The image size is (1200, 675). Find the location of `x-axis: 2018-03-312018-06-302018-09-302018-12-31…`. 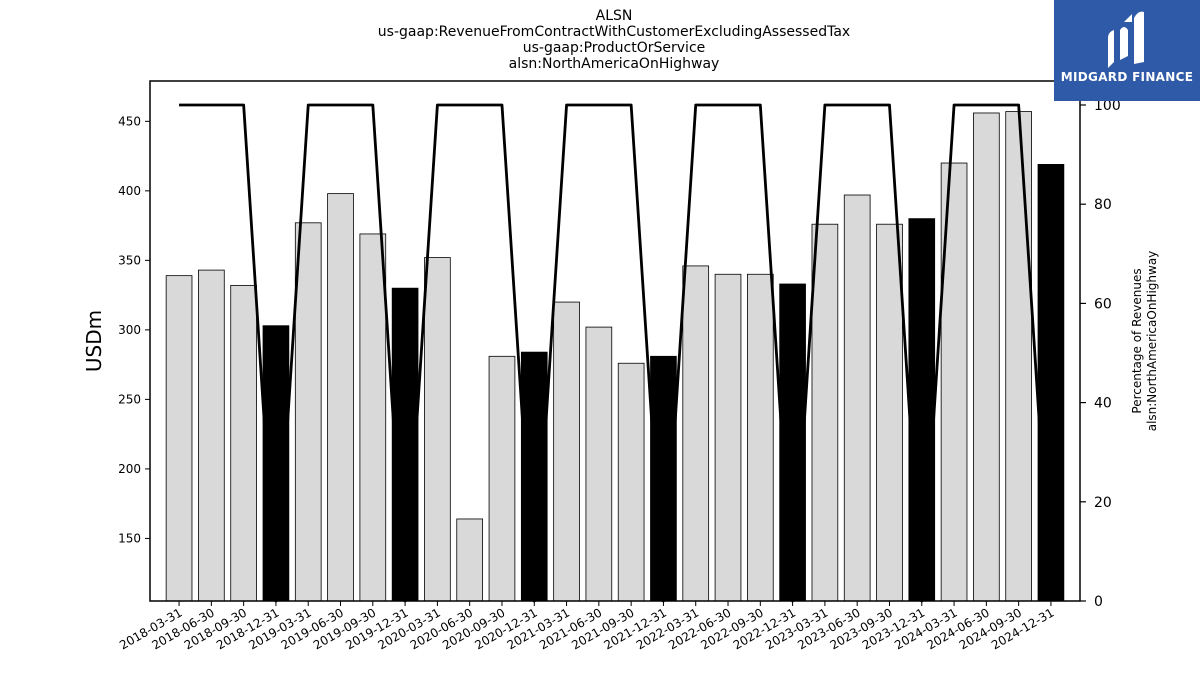

x-axis: 2018-03-312018-06-302018-09-302018-12-31… is located at coordinates (586, 626).